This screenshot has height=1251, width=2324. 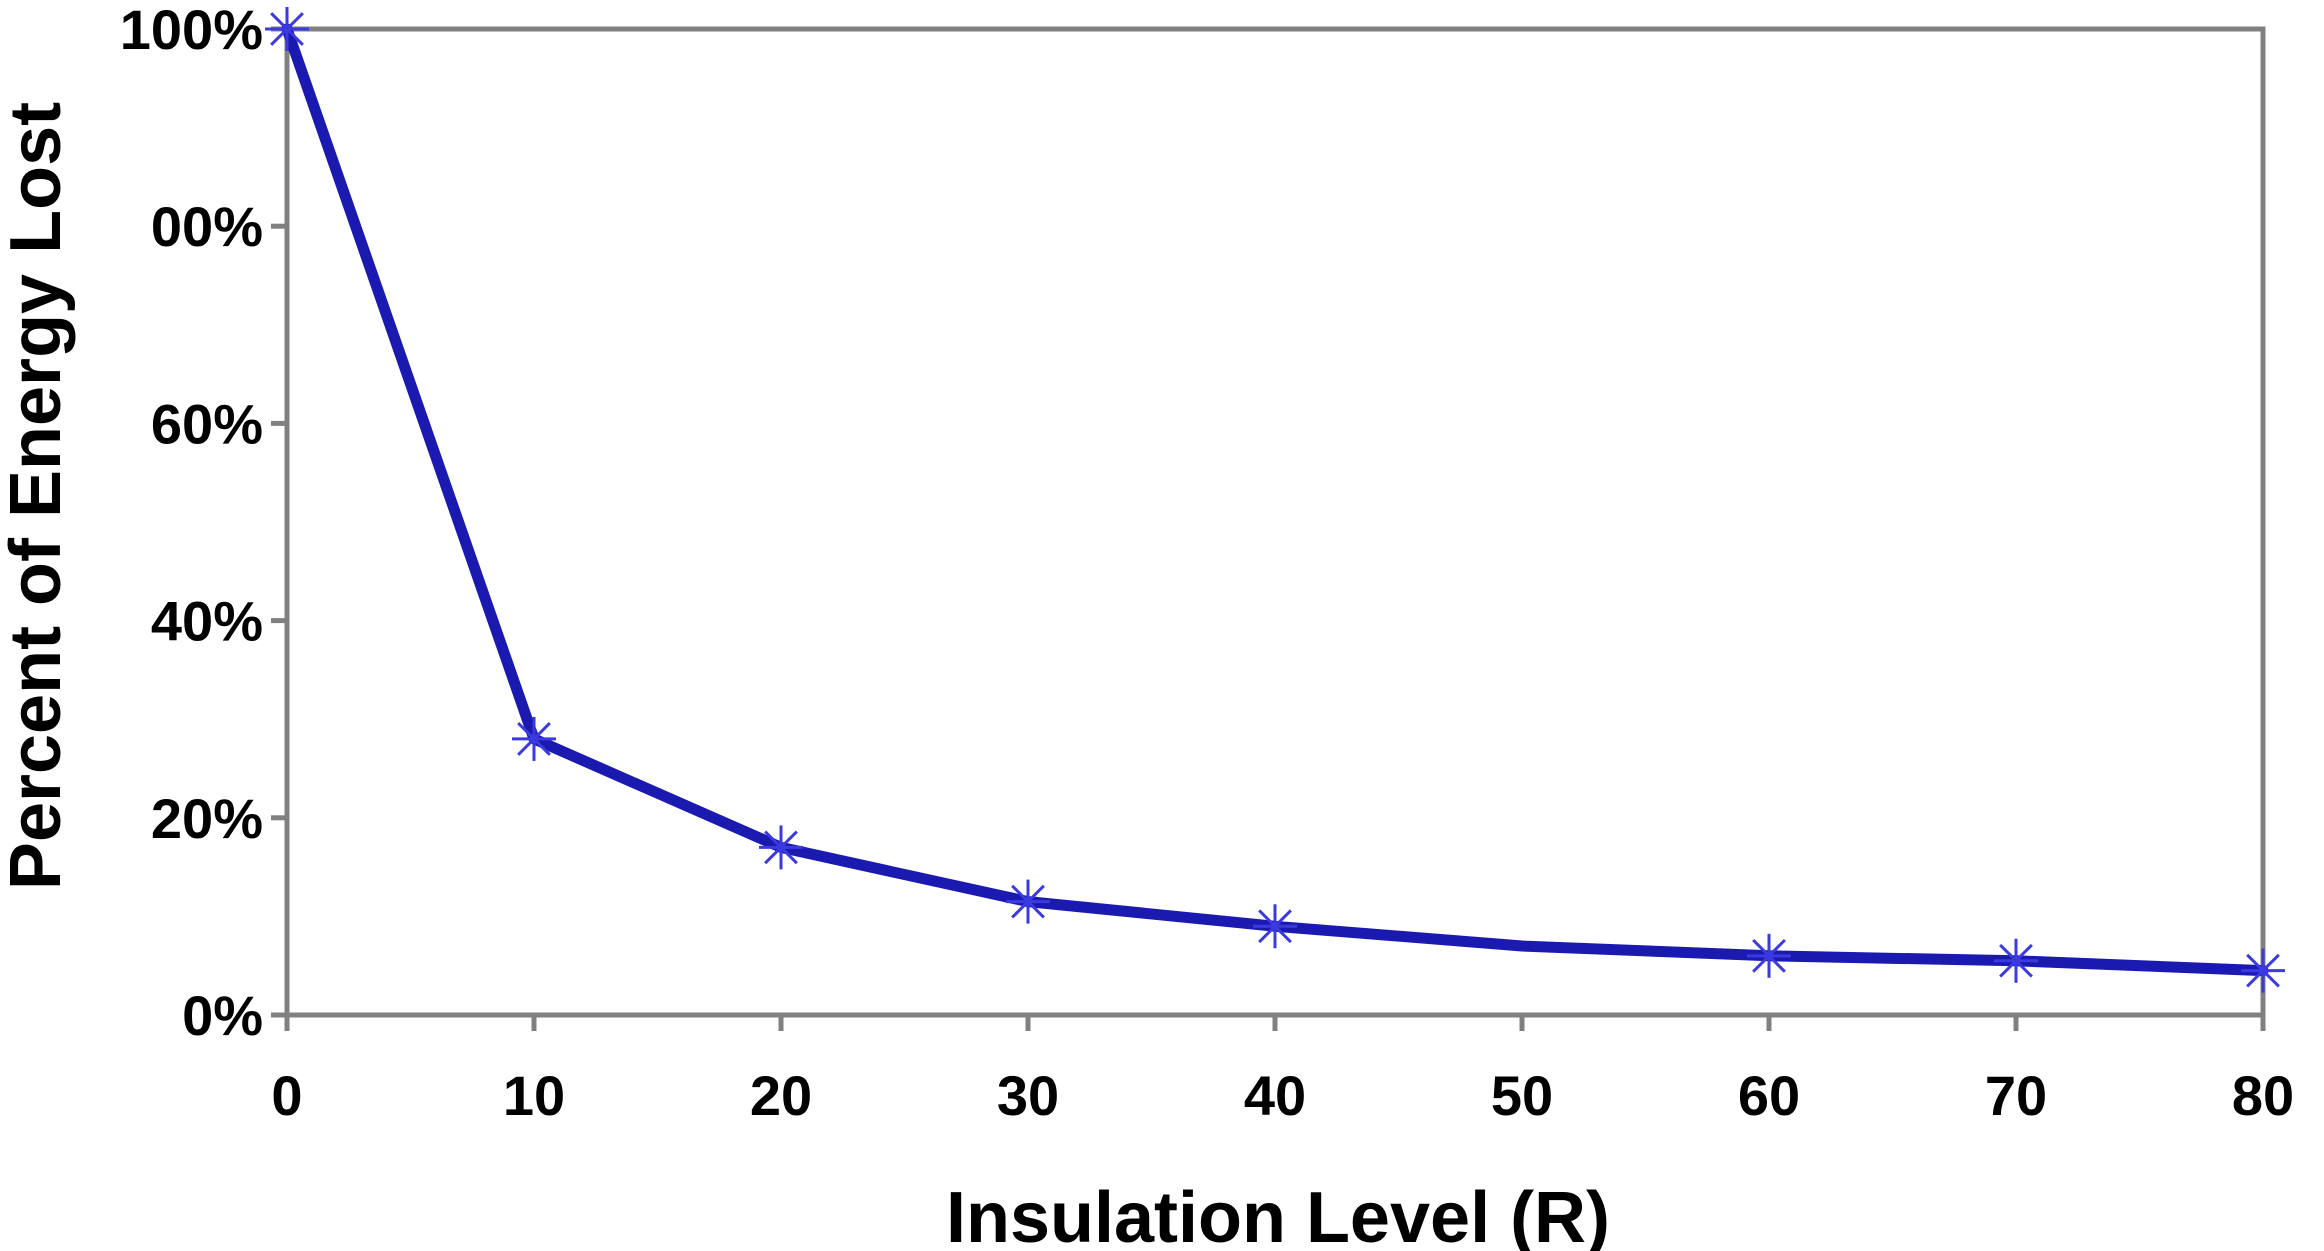 What do you see at coordinates (2263, 1095) in the screenshot?
I see `x-tick-label: 80` at bounding box center [2263, 1095].